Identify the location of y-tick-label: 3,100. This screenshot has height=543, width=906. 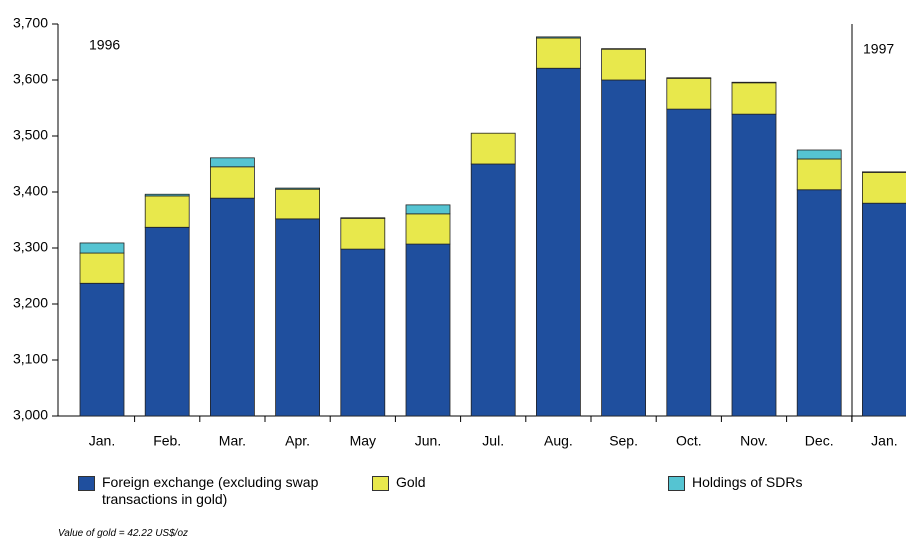
(30, 359).